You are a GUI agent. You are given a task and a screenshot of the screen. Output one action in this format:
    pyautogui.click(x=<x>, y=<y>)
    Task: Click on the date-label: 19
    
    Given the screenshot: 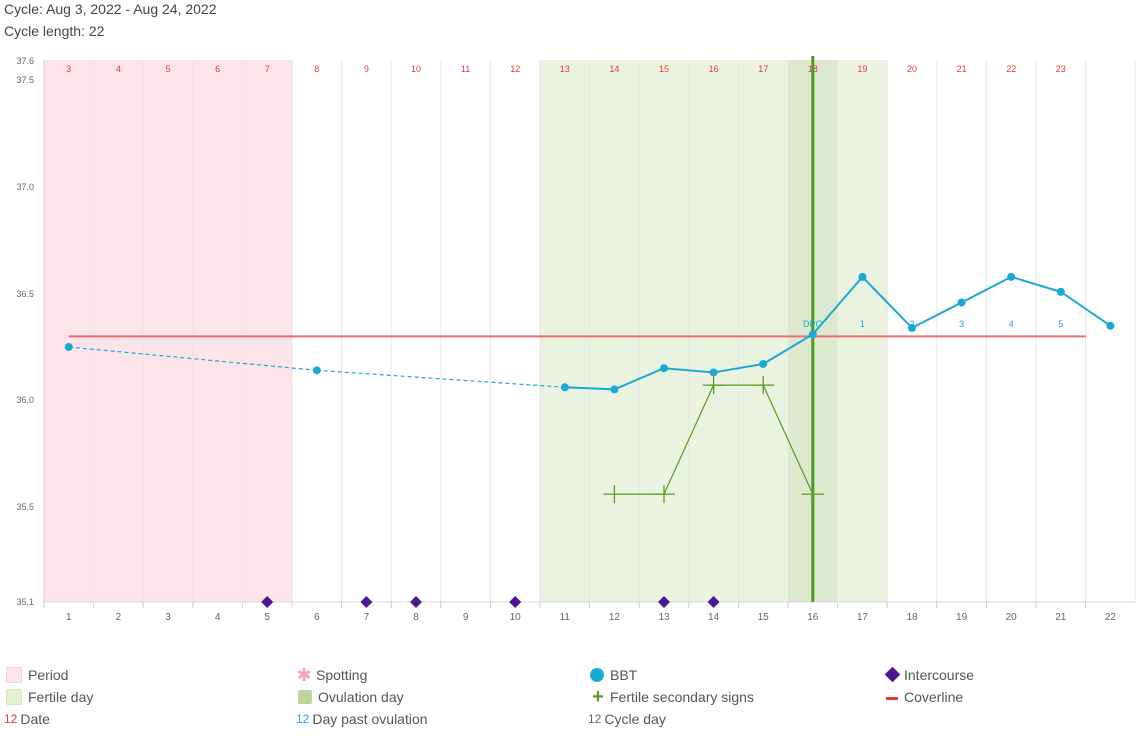 What is the action you would take?
    pyautogui.click(x=862, y=69)
    